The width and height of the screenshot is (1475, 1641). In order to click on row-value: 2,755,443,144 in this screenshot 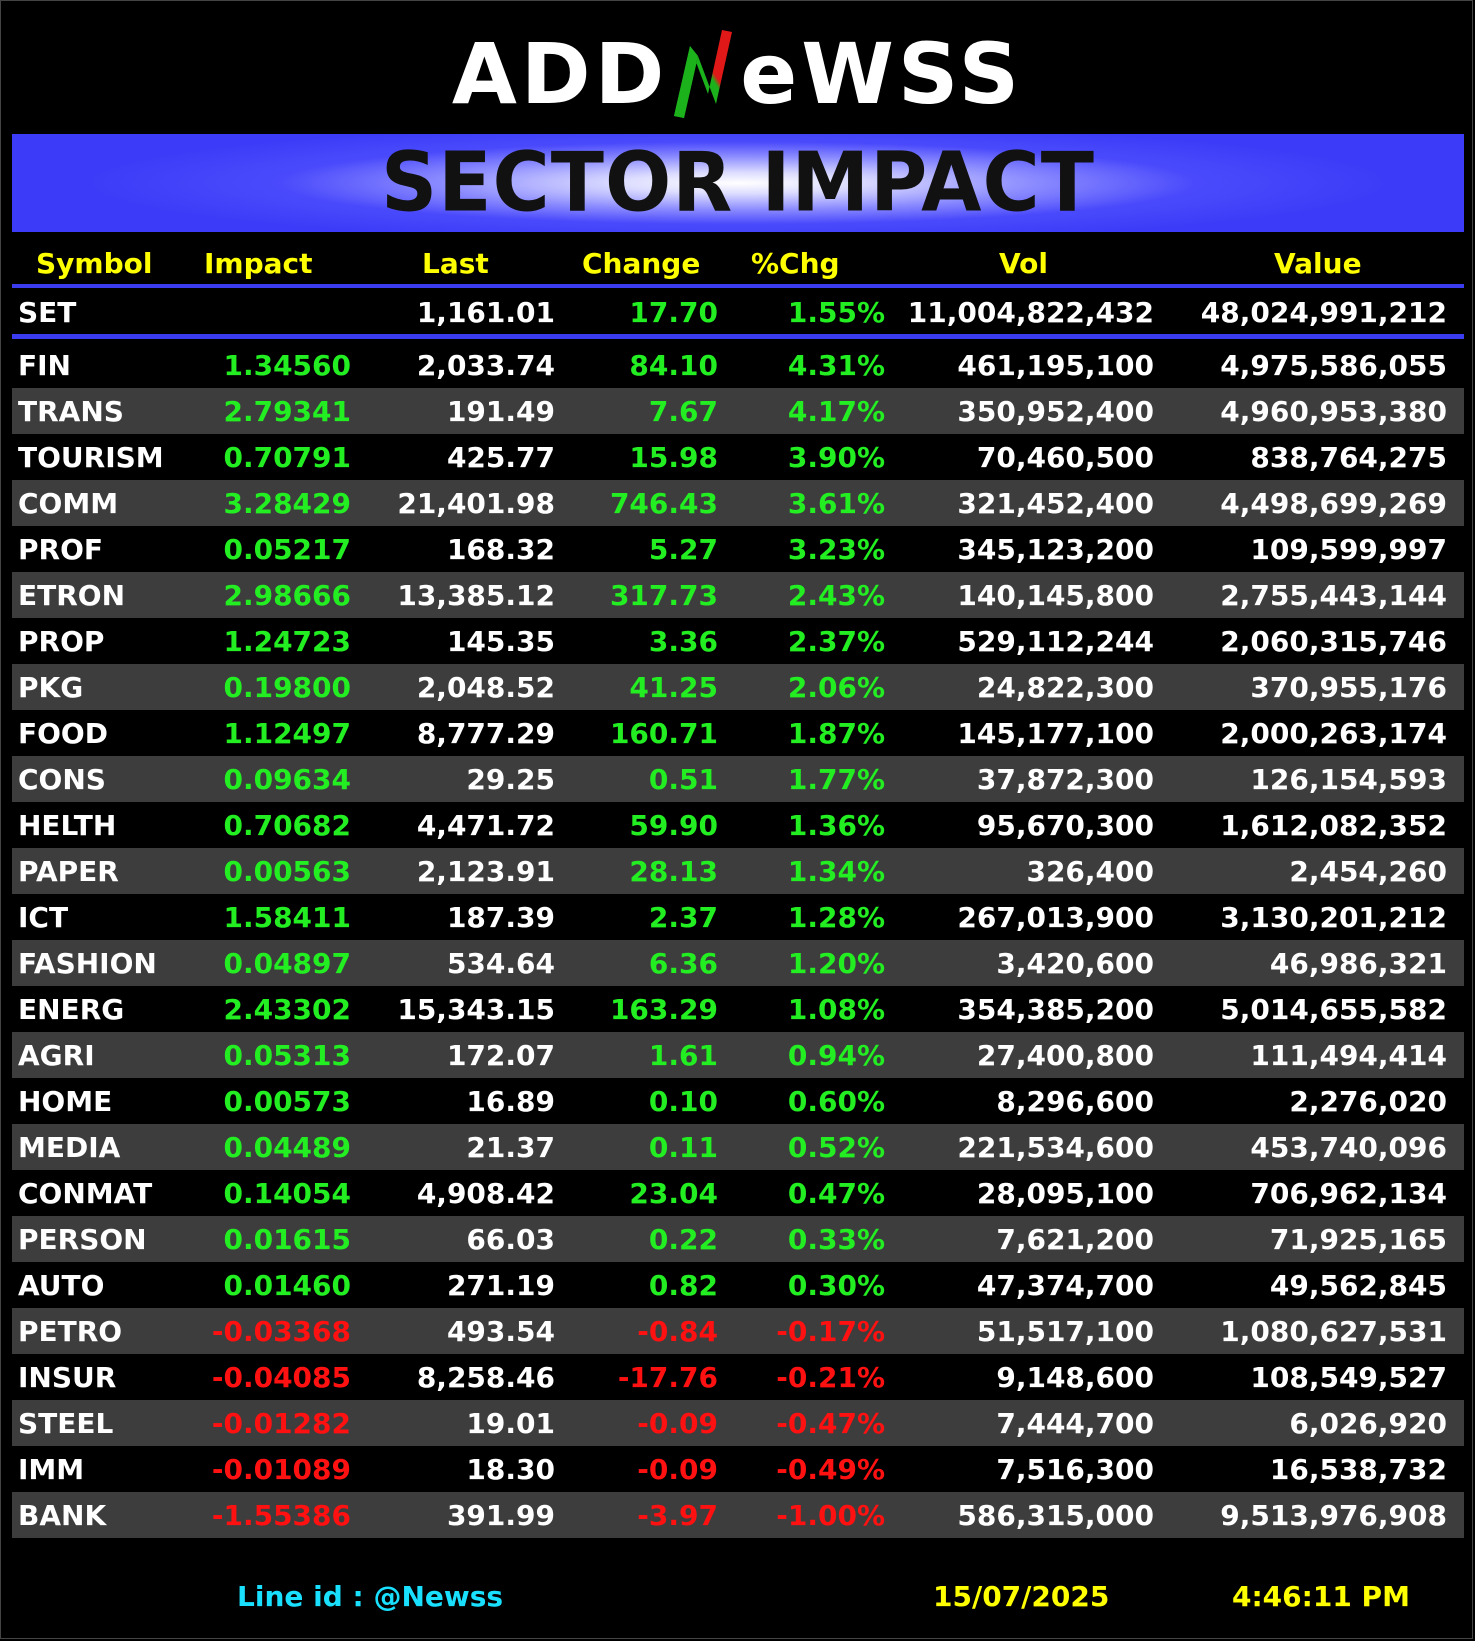, I will do `click(1333, 595)`.